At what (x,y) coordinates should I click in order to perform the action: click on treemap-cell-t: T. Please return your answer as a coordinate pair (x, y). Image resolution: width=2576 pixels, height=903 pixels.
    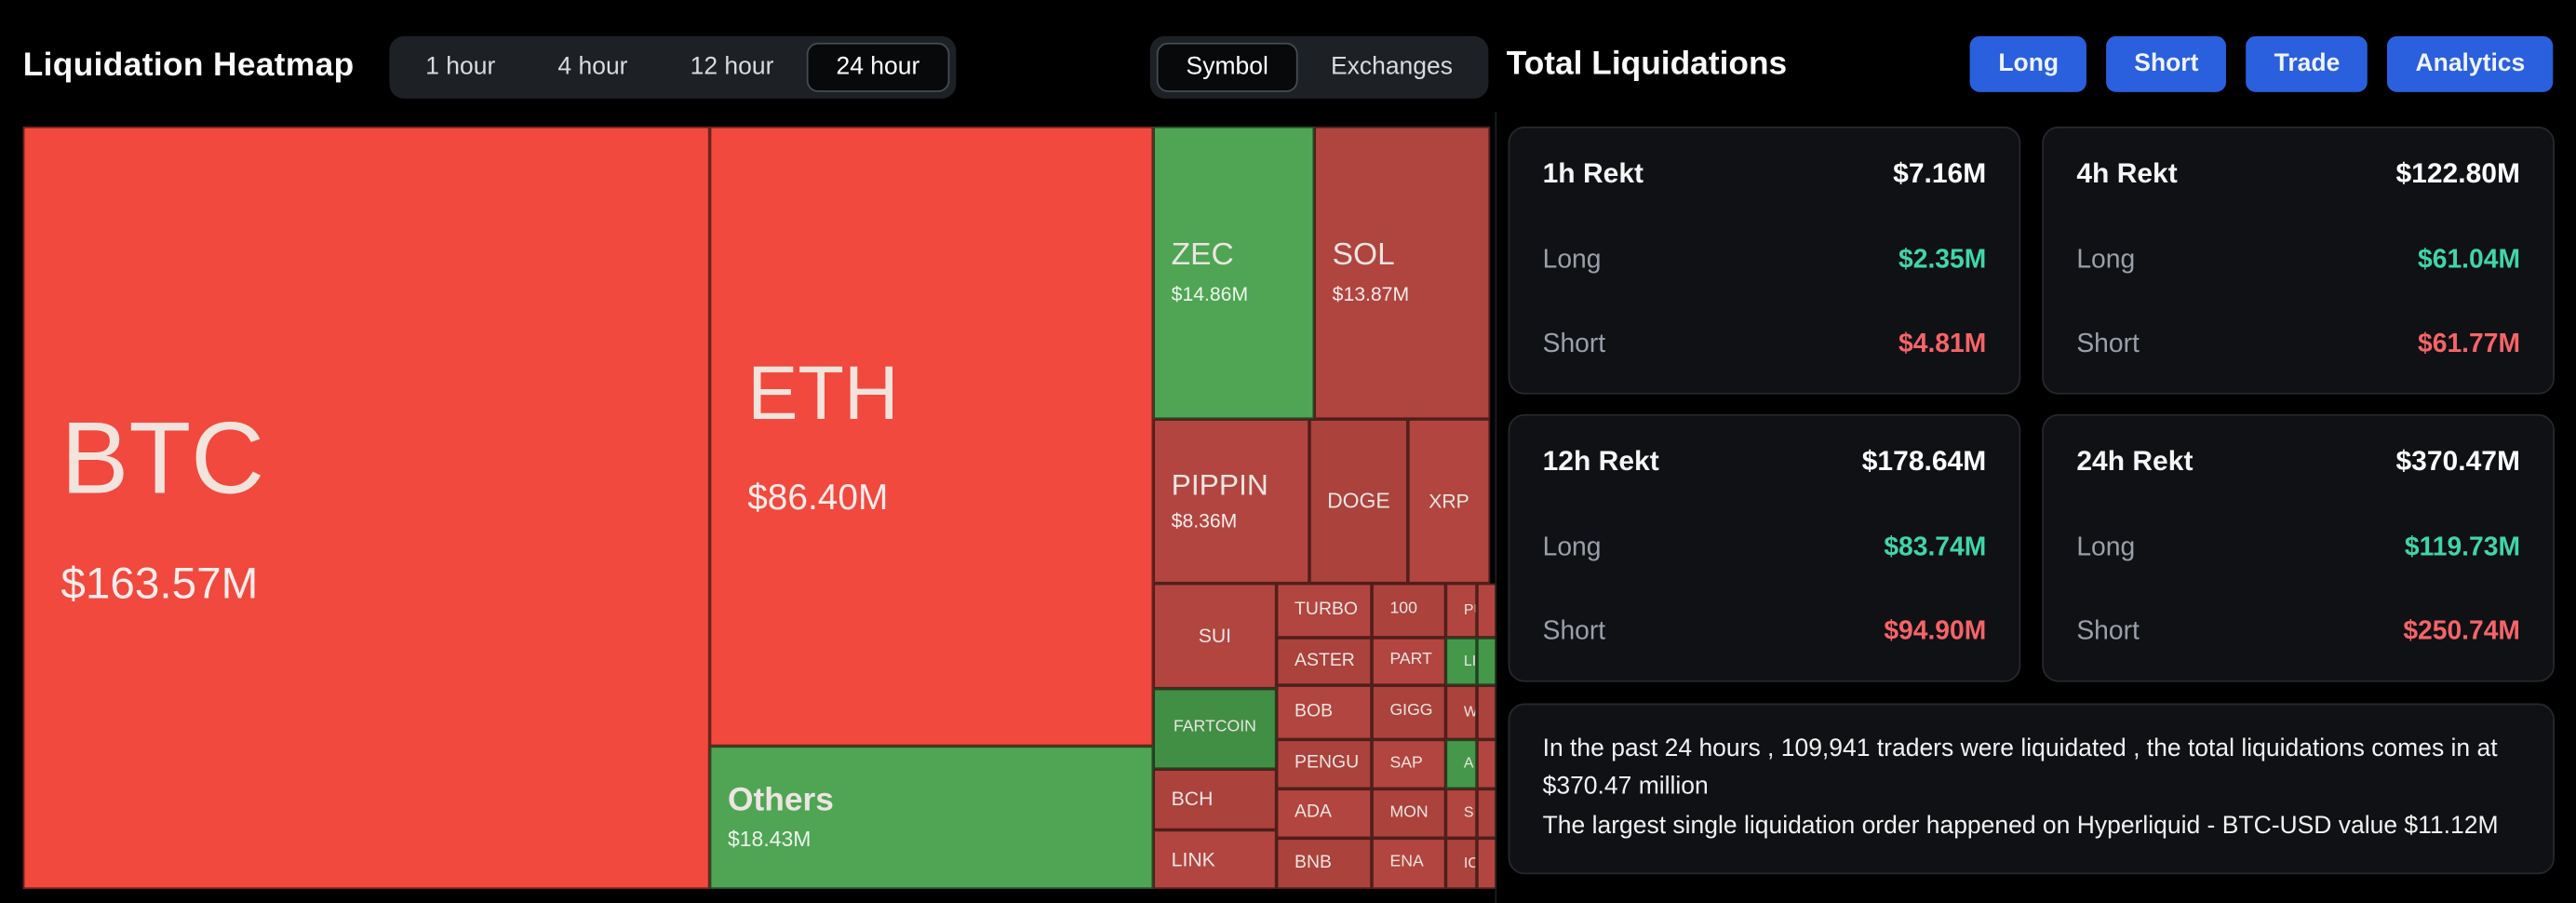
    Looking at the image, I should click on (1487, 611).